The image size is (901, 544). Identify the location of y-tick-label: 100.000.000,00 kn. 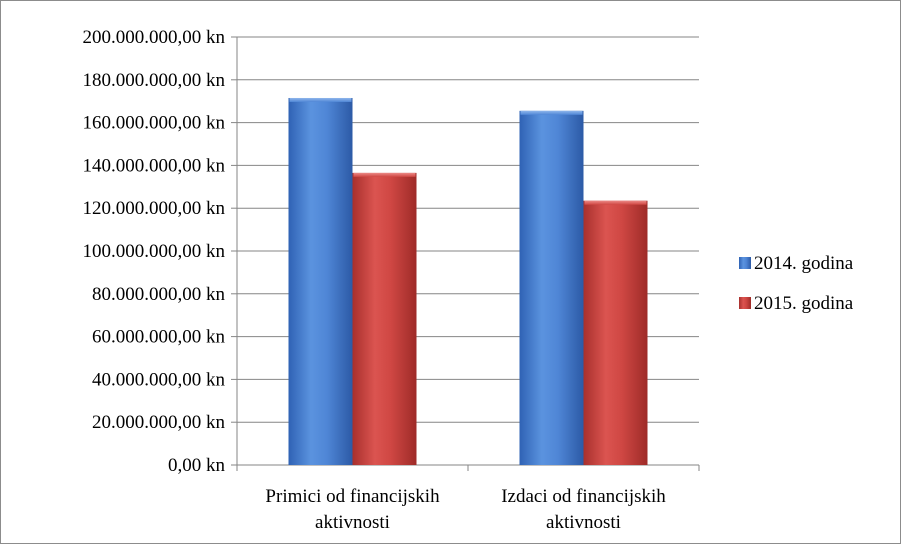
(154, 251).